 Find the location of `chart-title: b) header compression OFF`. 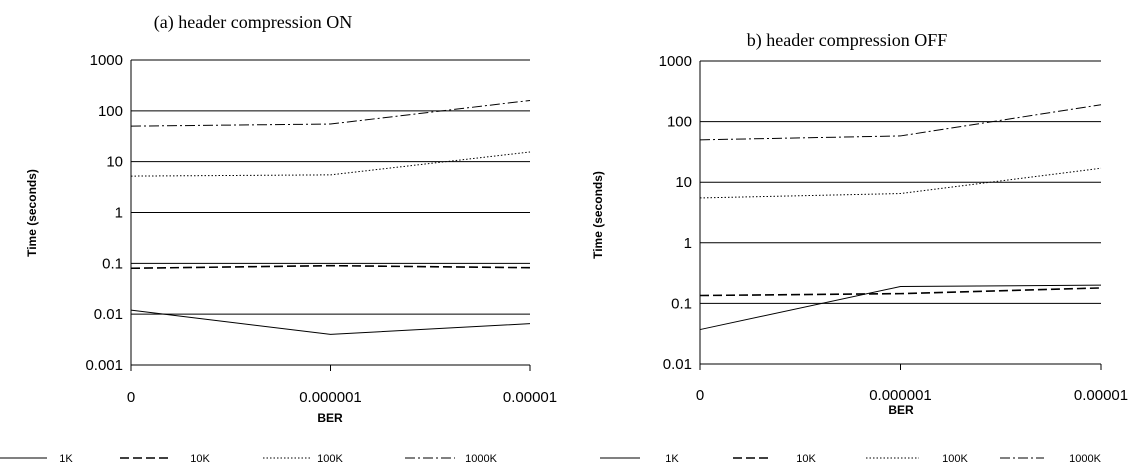

chart-title: b) header compression OFF is located at coordinates (847, 40).